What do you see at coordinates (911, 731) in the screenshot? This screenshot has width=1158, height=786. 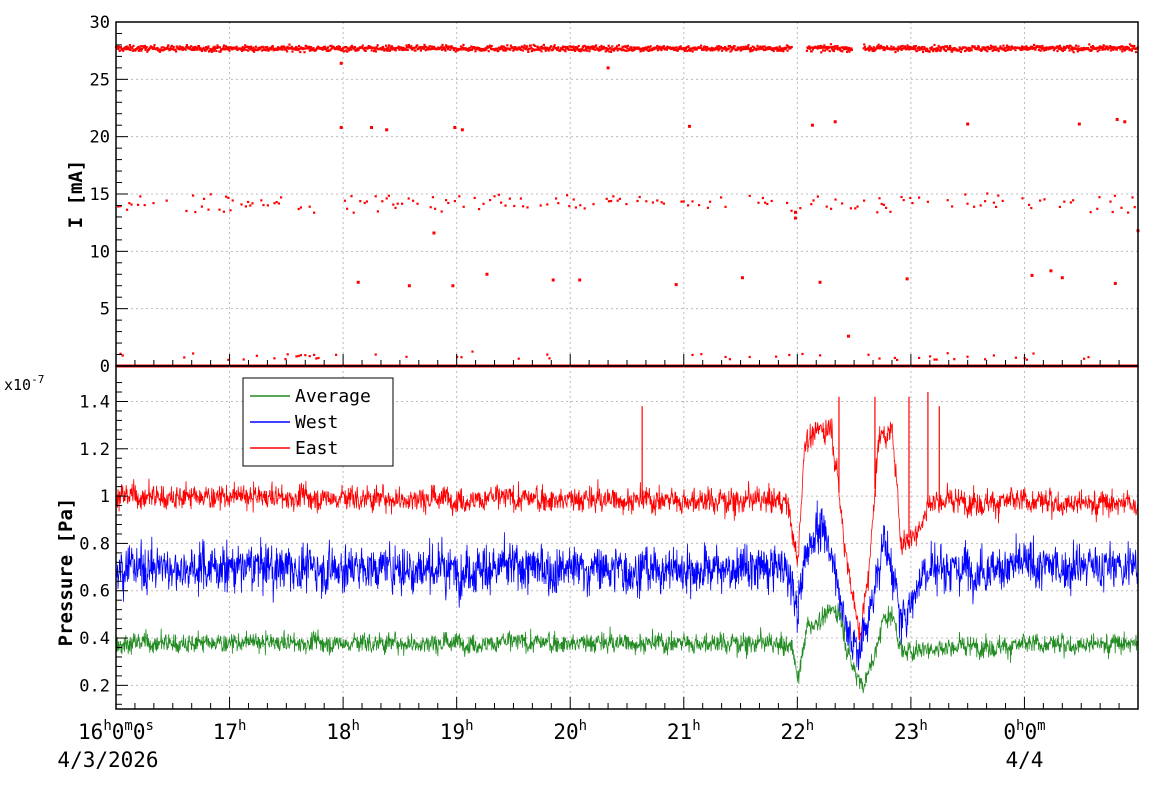 I see `time-tick-label: 23h` at bounding box center [911, 731].